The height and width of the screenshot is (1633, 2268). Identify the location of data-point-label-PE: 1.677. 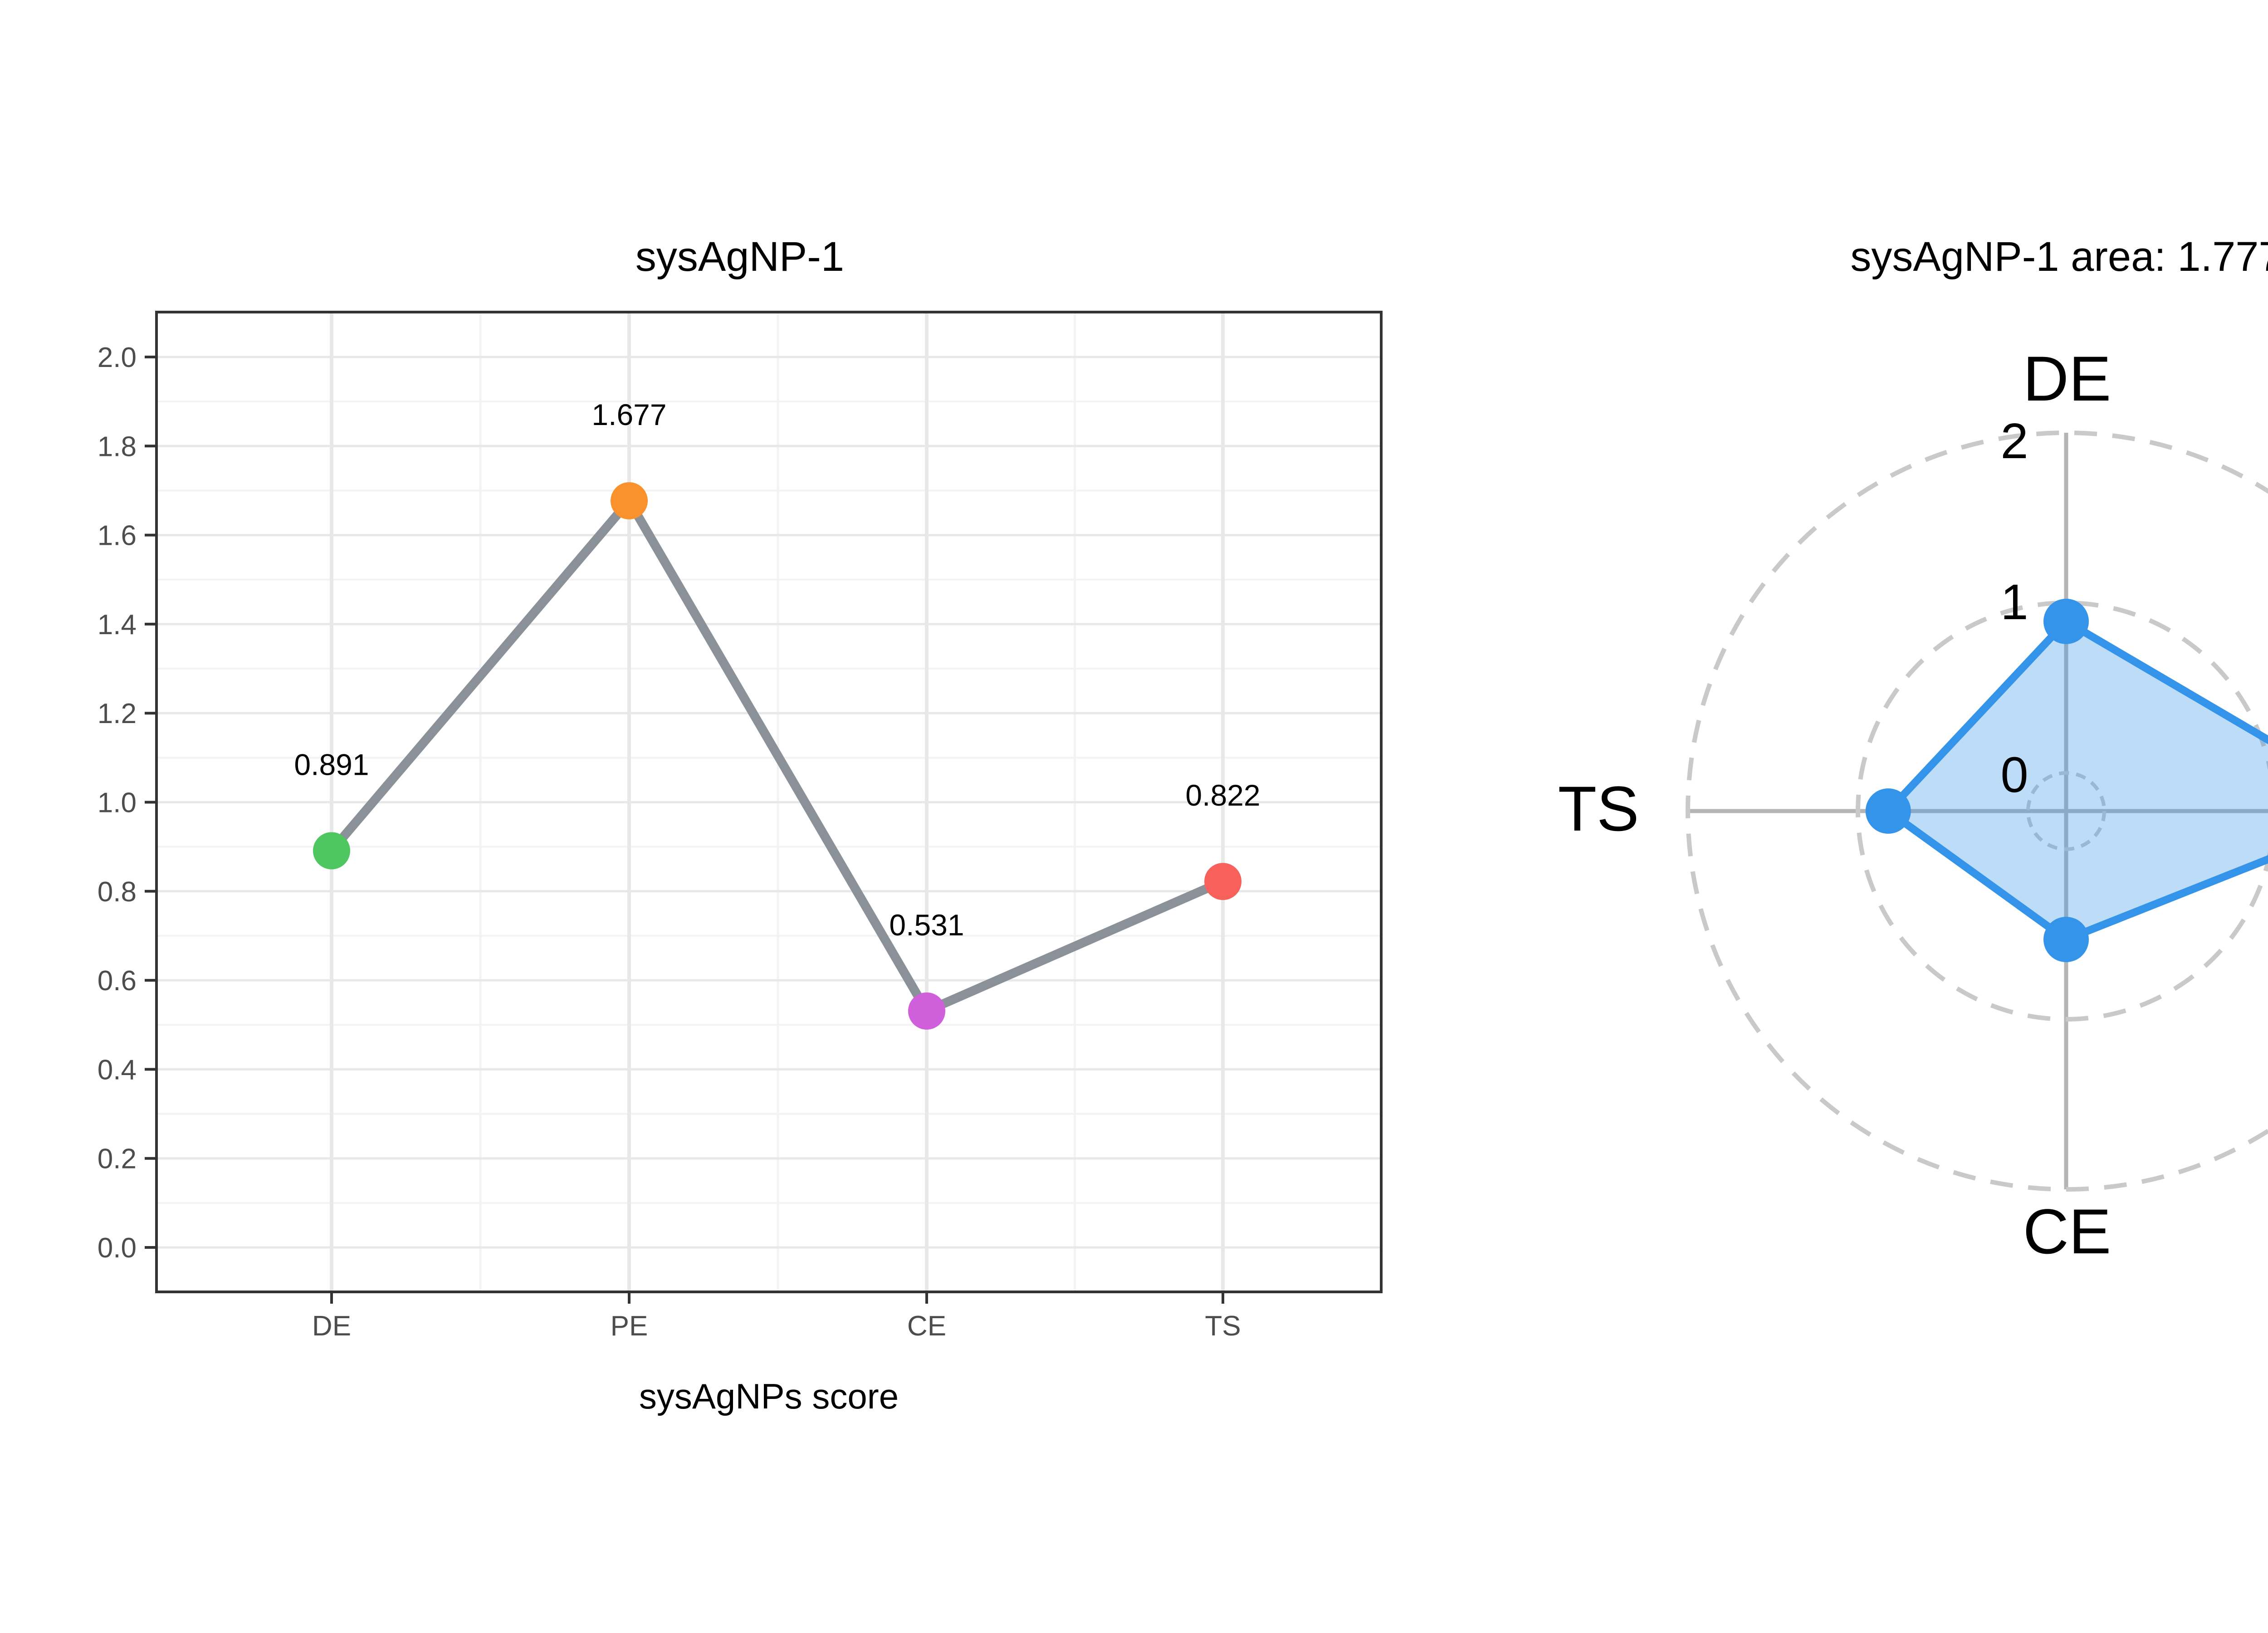
(629, 414).